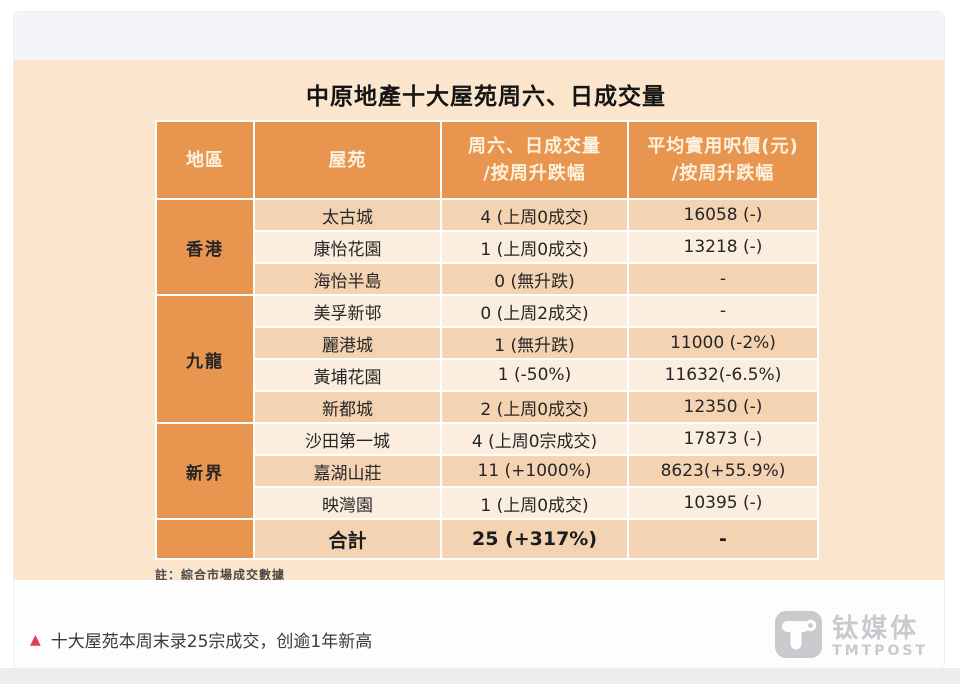 Image resolution: width=960 pixels, height=684 pixels. I want to click on table-row: 嘉湖山莊 11 (+1000%) 8623(+55.9%), so click(487, 471).